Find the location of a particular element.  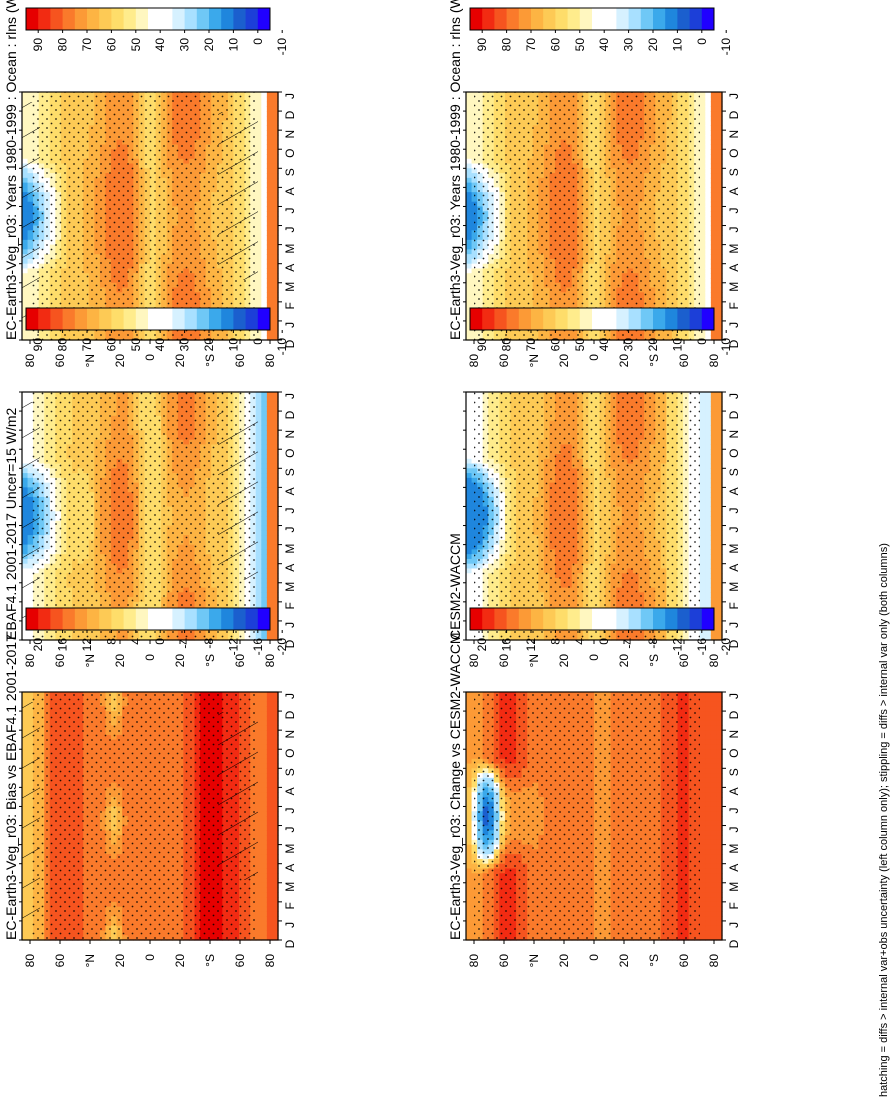

colorbar-tick-label: 50 is located at coordinates (136, 45).